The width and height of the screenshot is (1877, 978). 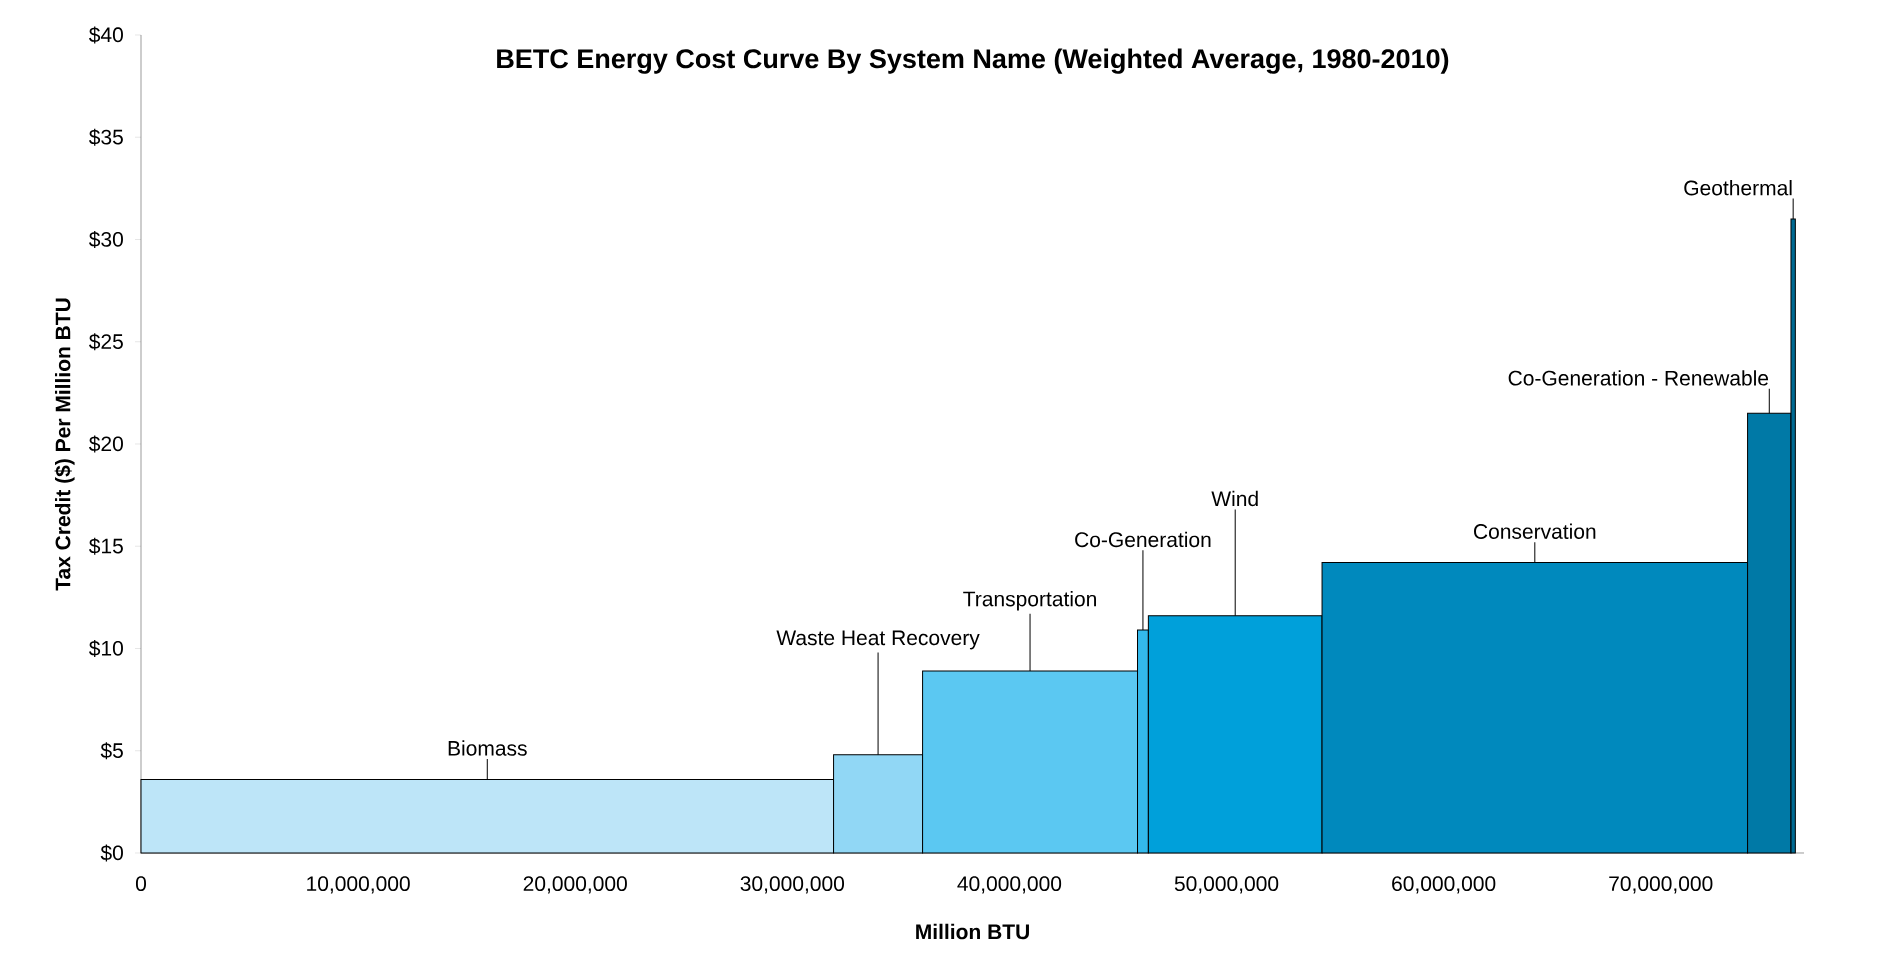 I want to click on y-tick-label: $25, so click(x=105, y=342).